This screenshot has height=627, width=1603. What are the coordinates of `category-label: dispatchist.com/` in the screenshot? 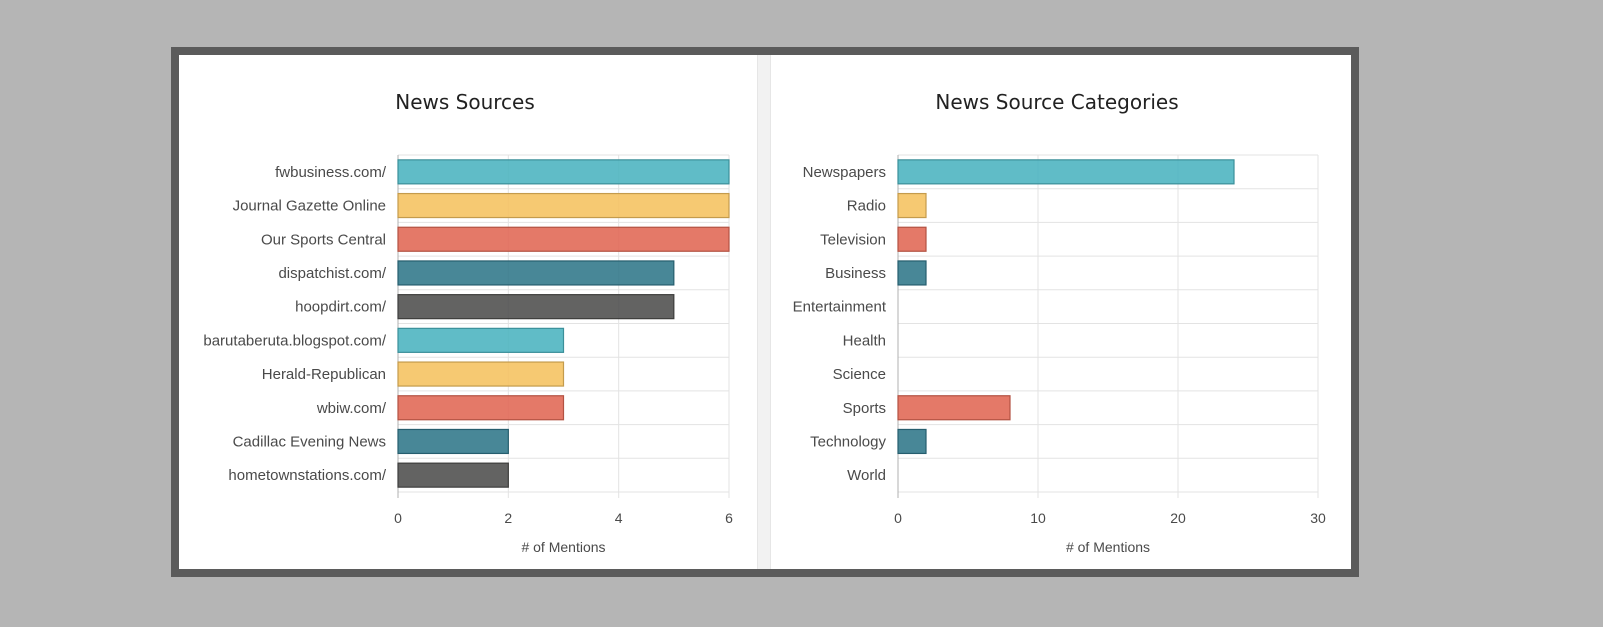 It's located at (332, 273).